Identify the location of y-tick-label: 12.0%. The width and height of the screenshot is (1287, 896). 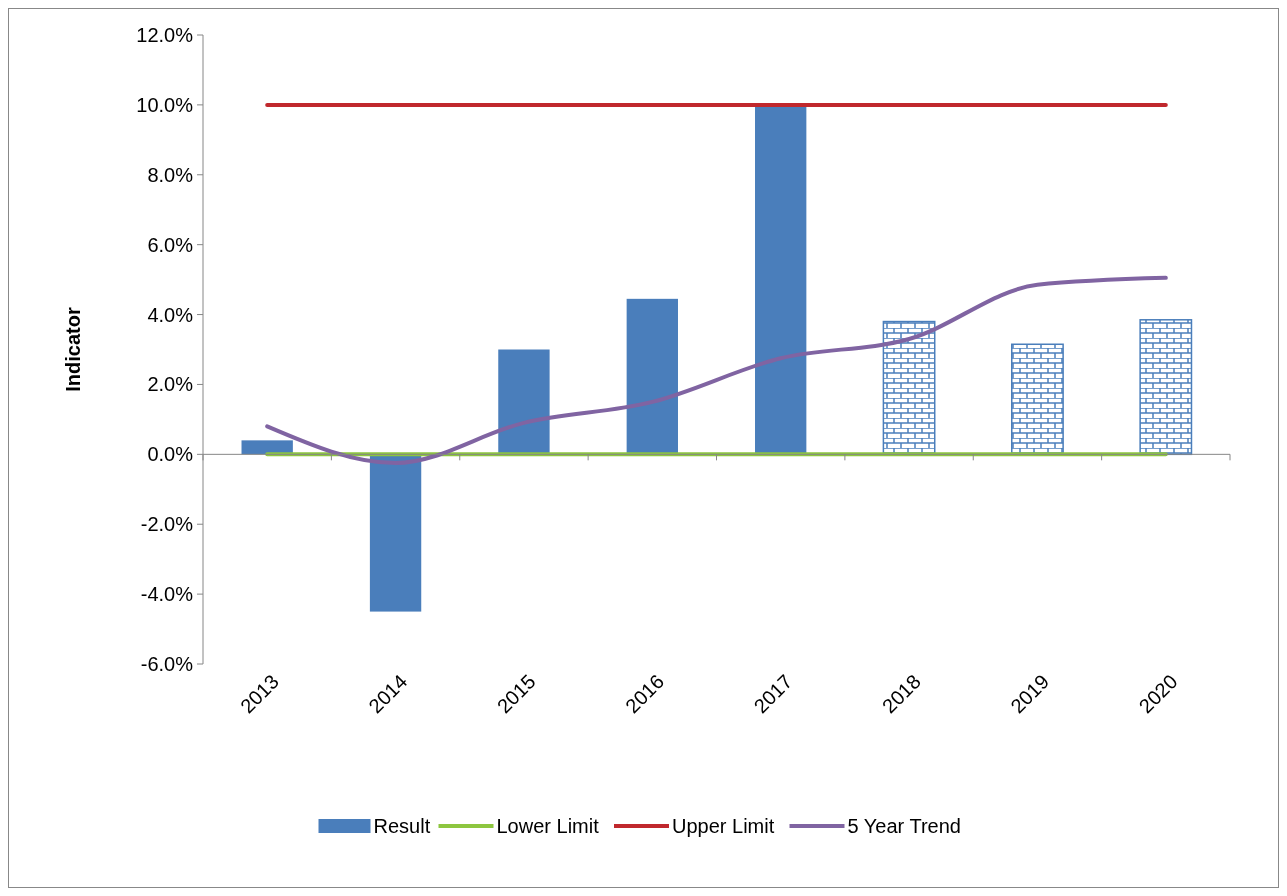
(165, 35).